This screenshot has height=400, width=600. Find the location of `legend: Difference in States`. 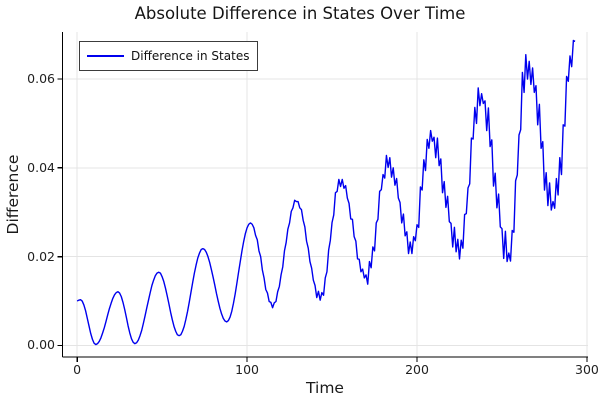

legend: Difference in States is located at coordinates (168, 56).